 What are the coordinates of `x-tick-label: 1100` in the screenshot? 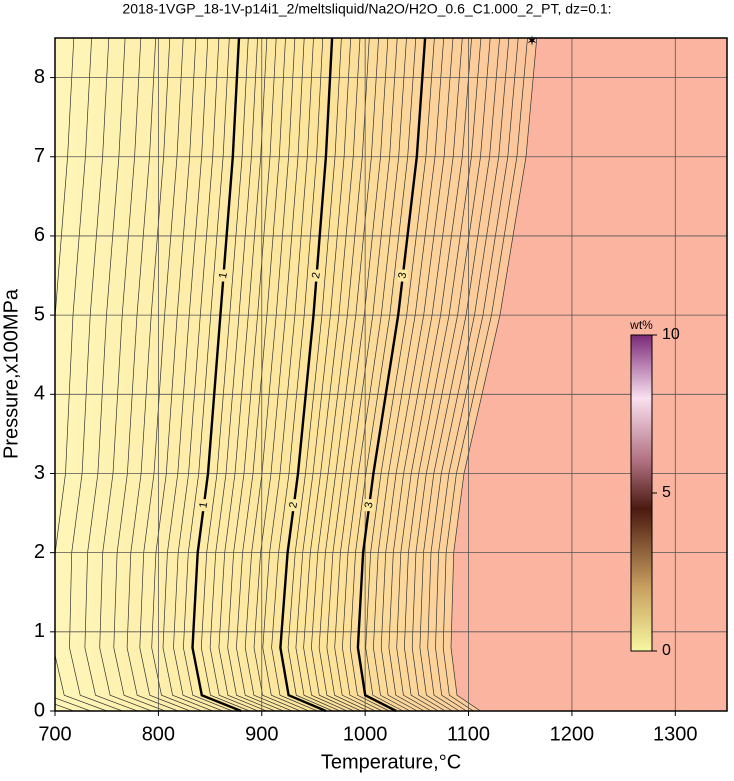 It's located at (468, 734).